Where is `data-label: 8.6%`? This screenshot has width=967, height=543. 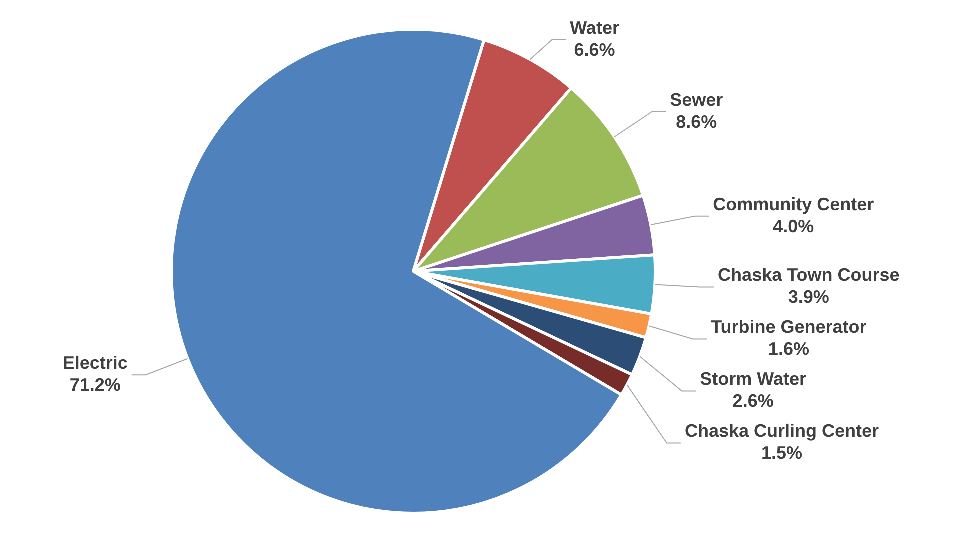
data-label: 8.6% is located at coordinates (697, 122).